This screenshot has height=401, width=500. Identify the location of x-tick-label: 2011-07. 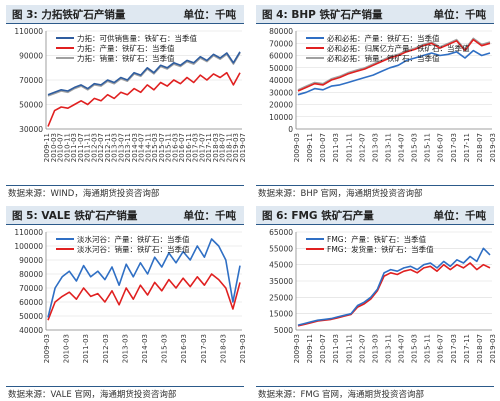
(81, 147).